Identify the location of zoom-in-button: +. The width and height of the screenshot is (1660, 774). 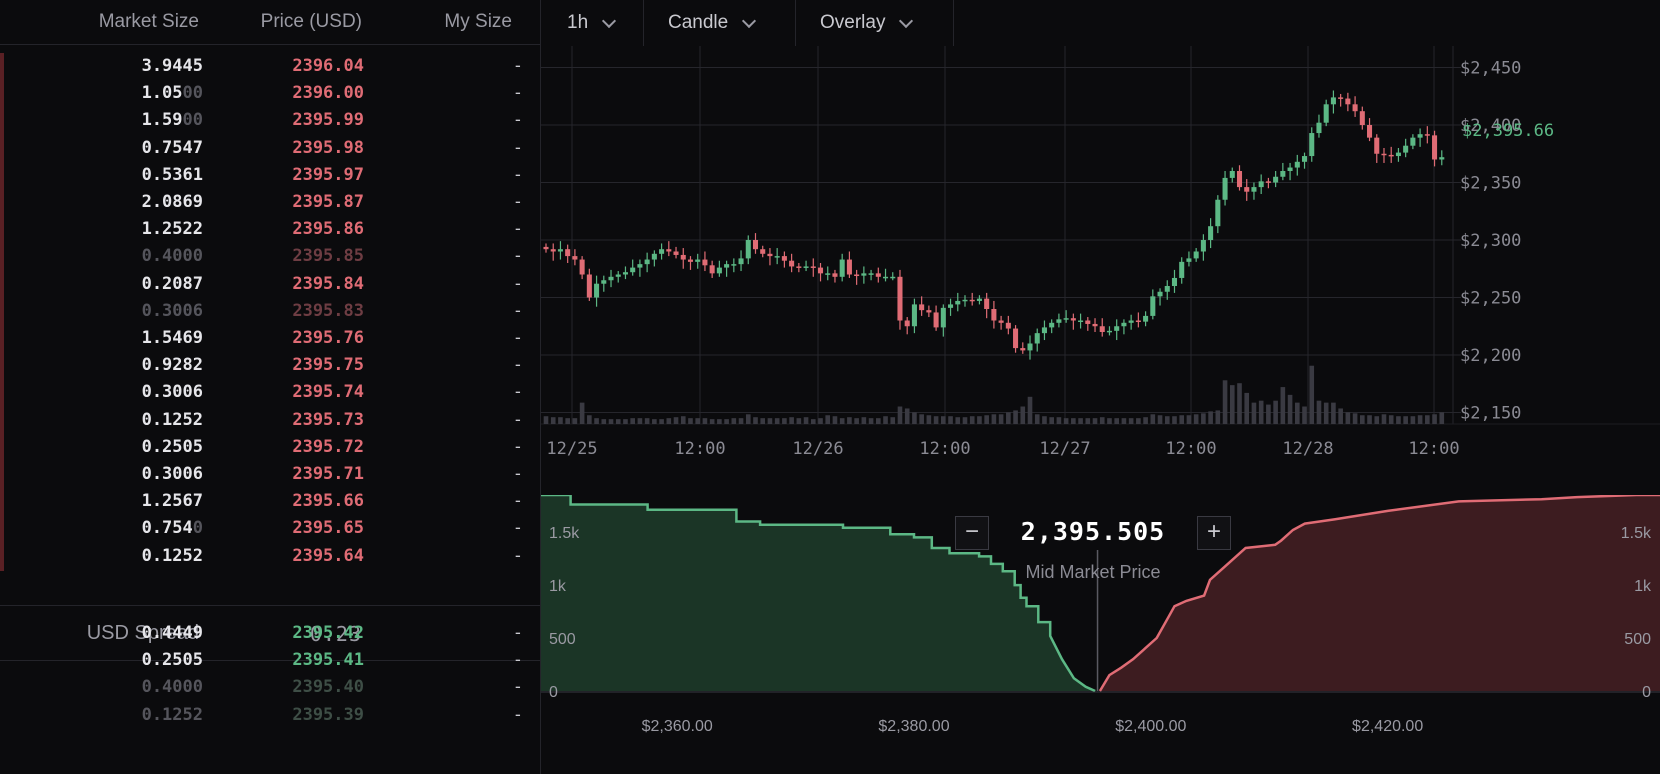
(1214, 533).